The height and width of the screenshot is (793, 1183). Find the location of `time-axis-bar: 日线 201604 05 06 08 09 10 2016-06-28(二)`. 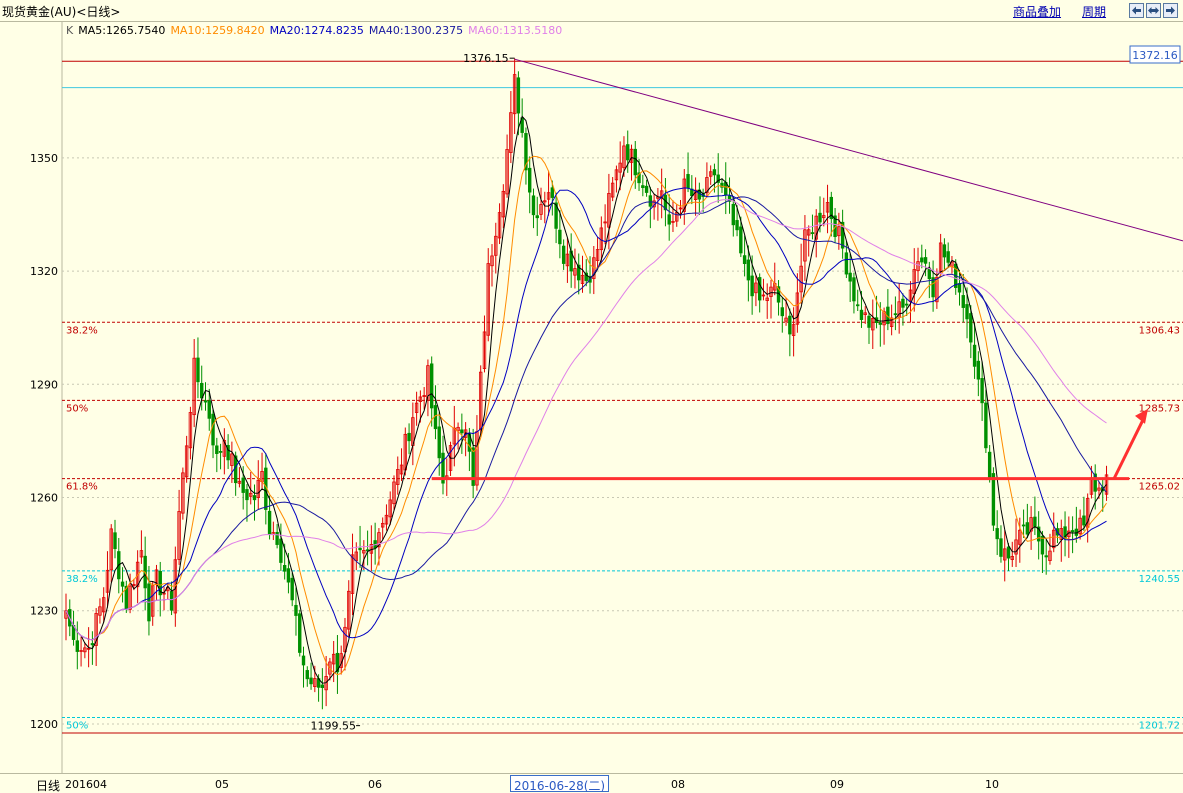

time-axis-bar: 日线 201604 05 06 08 09 10 2016-06-28(二) is located at coordinates (591, 783).